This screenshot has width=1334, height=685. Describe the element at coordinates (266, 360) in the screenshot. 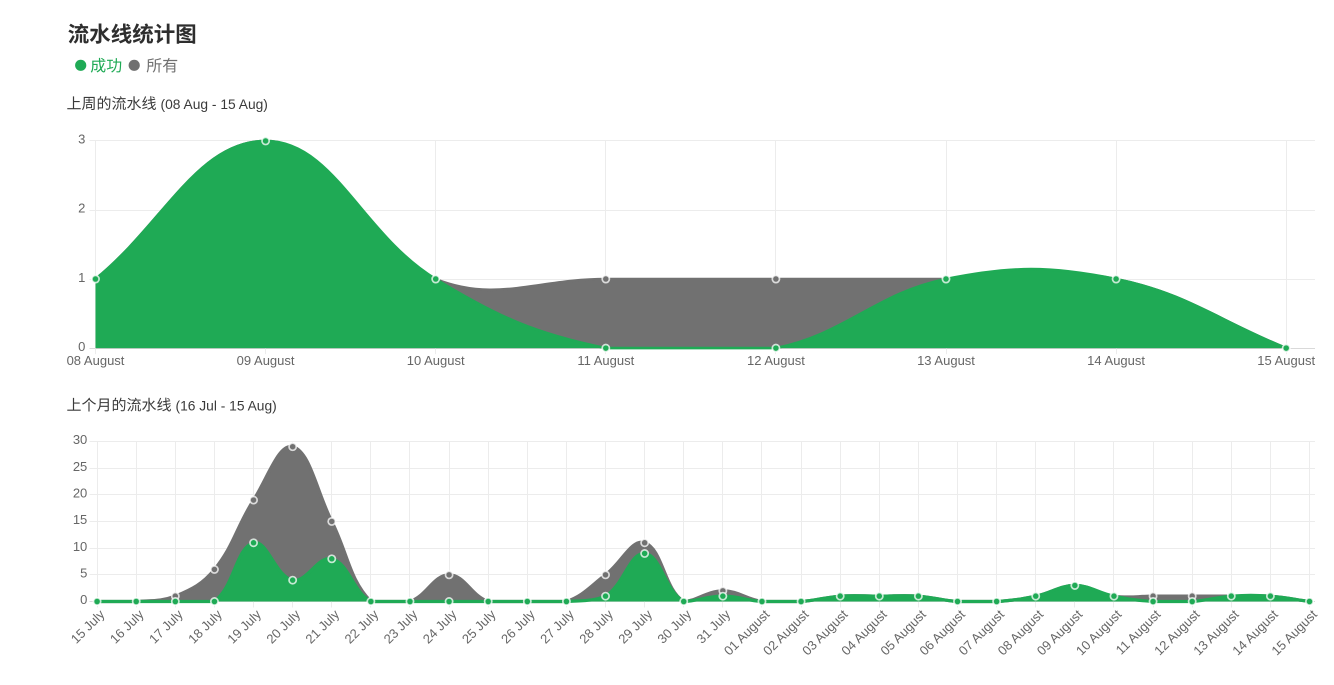

I see `svg-text: 09 August` at that location.